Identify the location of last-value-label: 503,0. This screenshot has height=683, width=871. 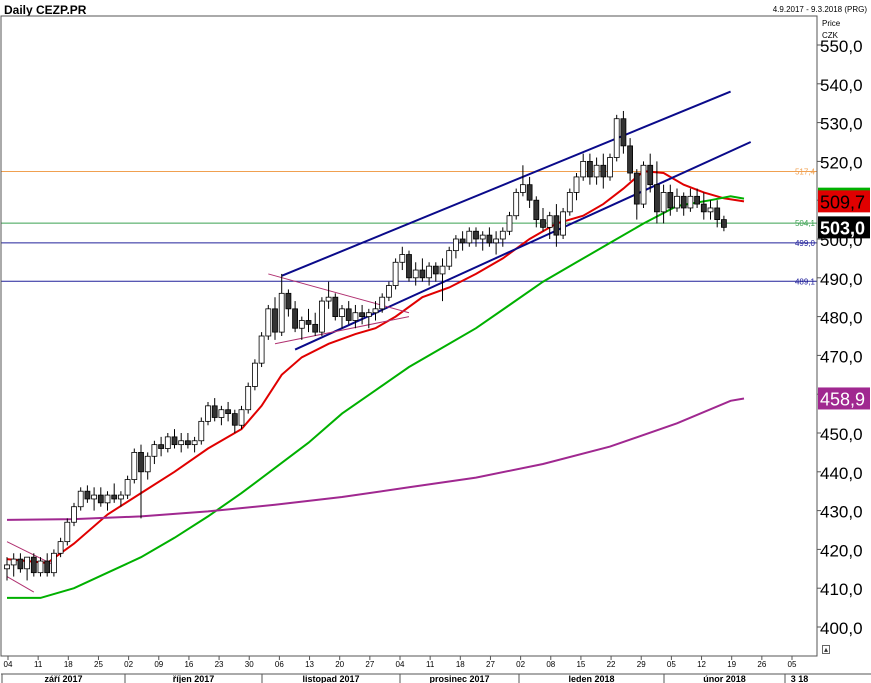
(842, 228).